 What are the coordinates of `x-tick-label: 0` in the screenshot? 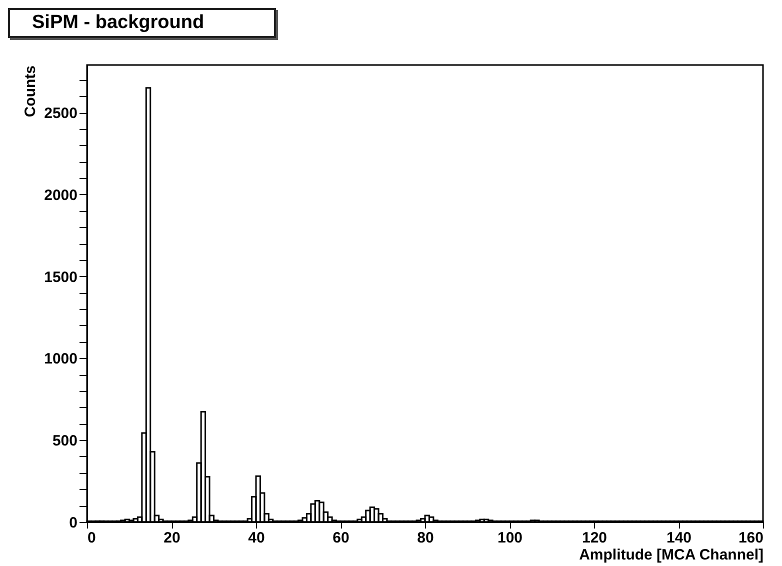 It's located at (92, 538).